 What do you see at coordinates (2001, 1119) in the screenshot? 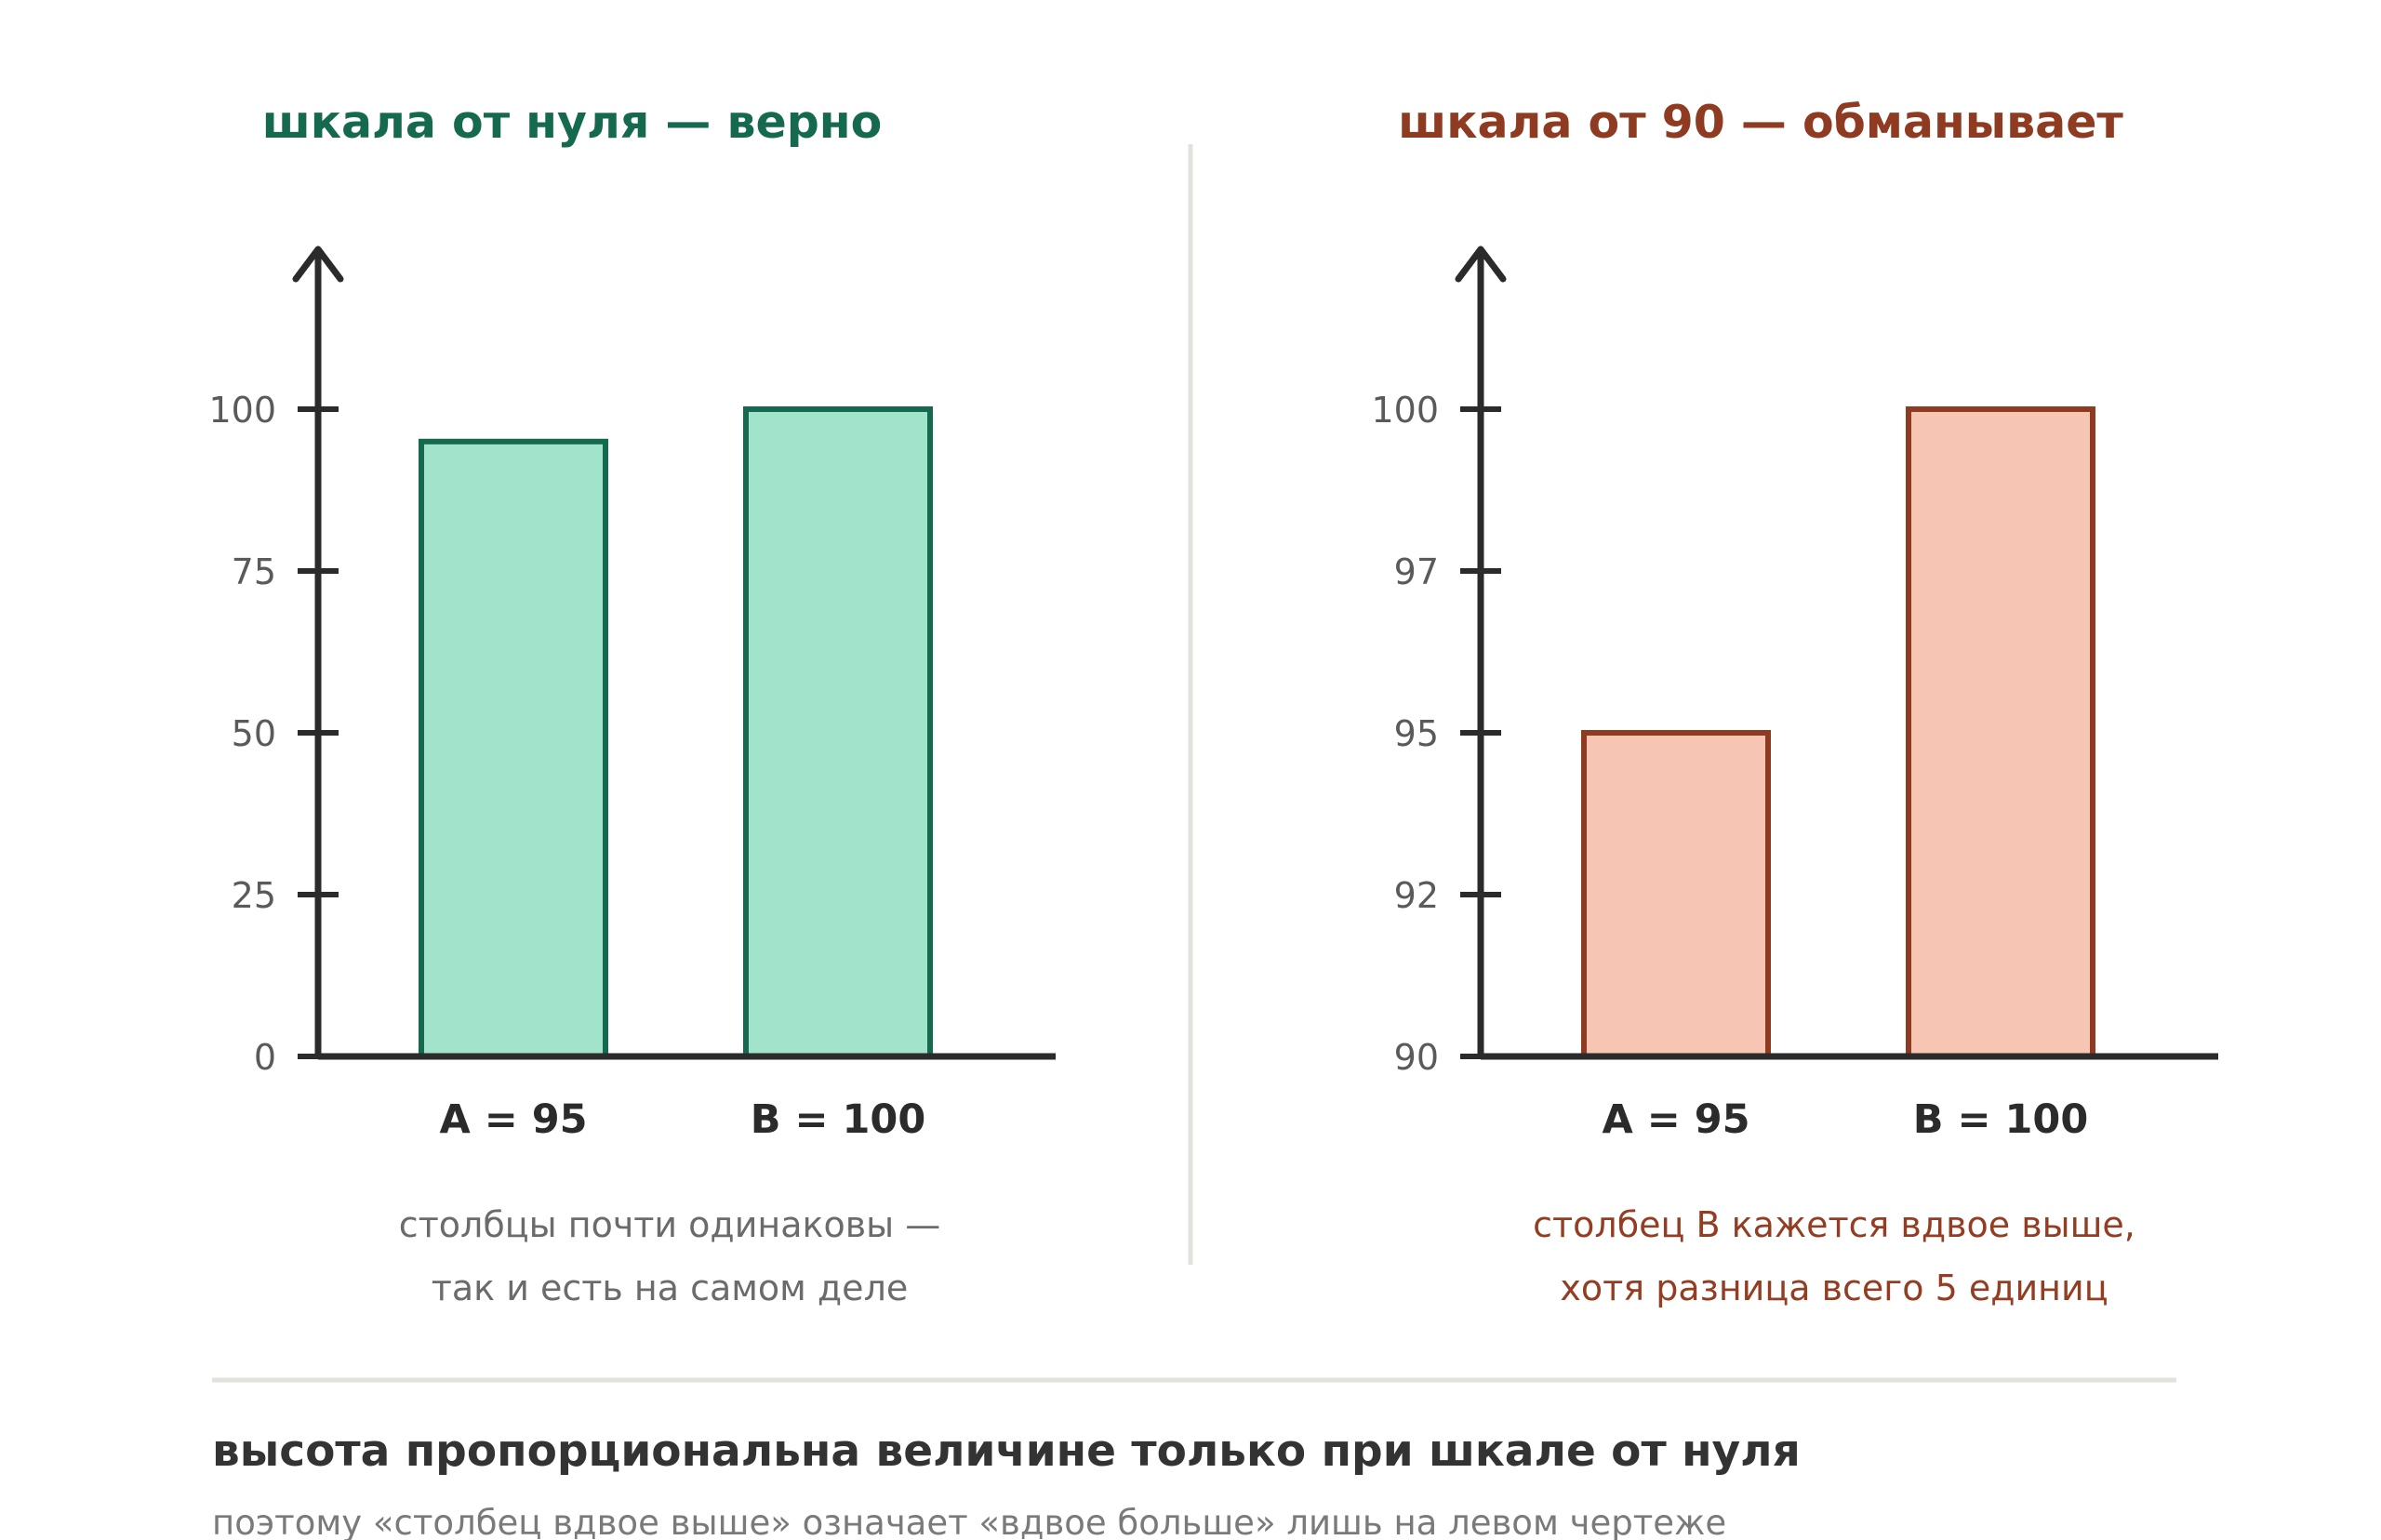
I see `right-category-label-b: B = 100` at bounding box center [2001, 1119].